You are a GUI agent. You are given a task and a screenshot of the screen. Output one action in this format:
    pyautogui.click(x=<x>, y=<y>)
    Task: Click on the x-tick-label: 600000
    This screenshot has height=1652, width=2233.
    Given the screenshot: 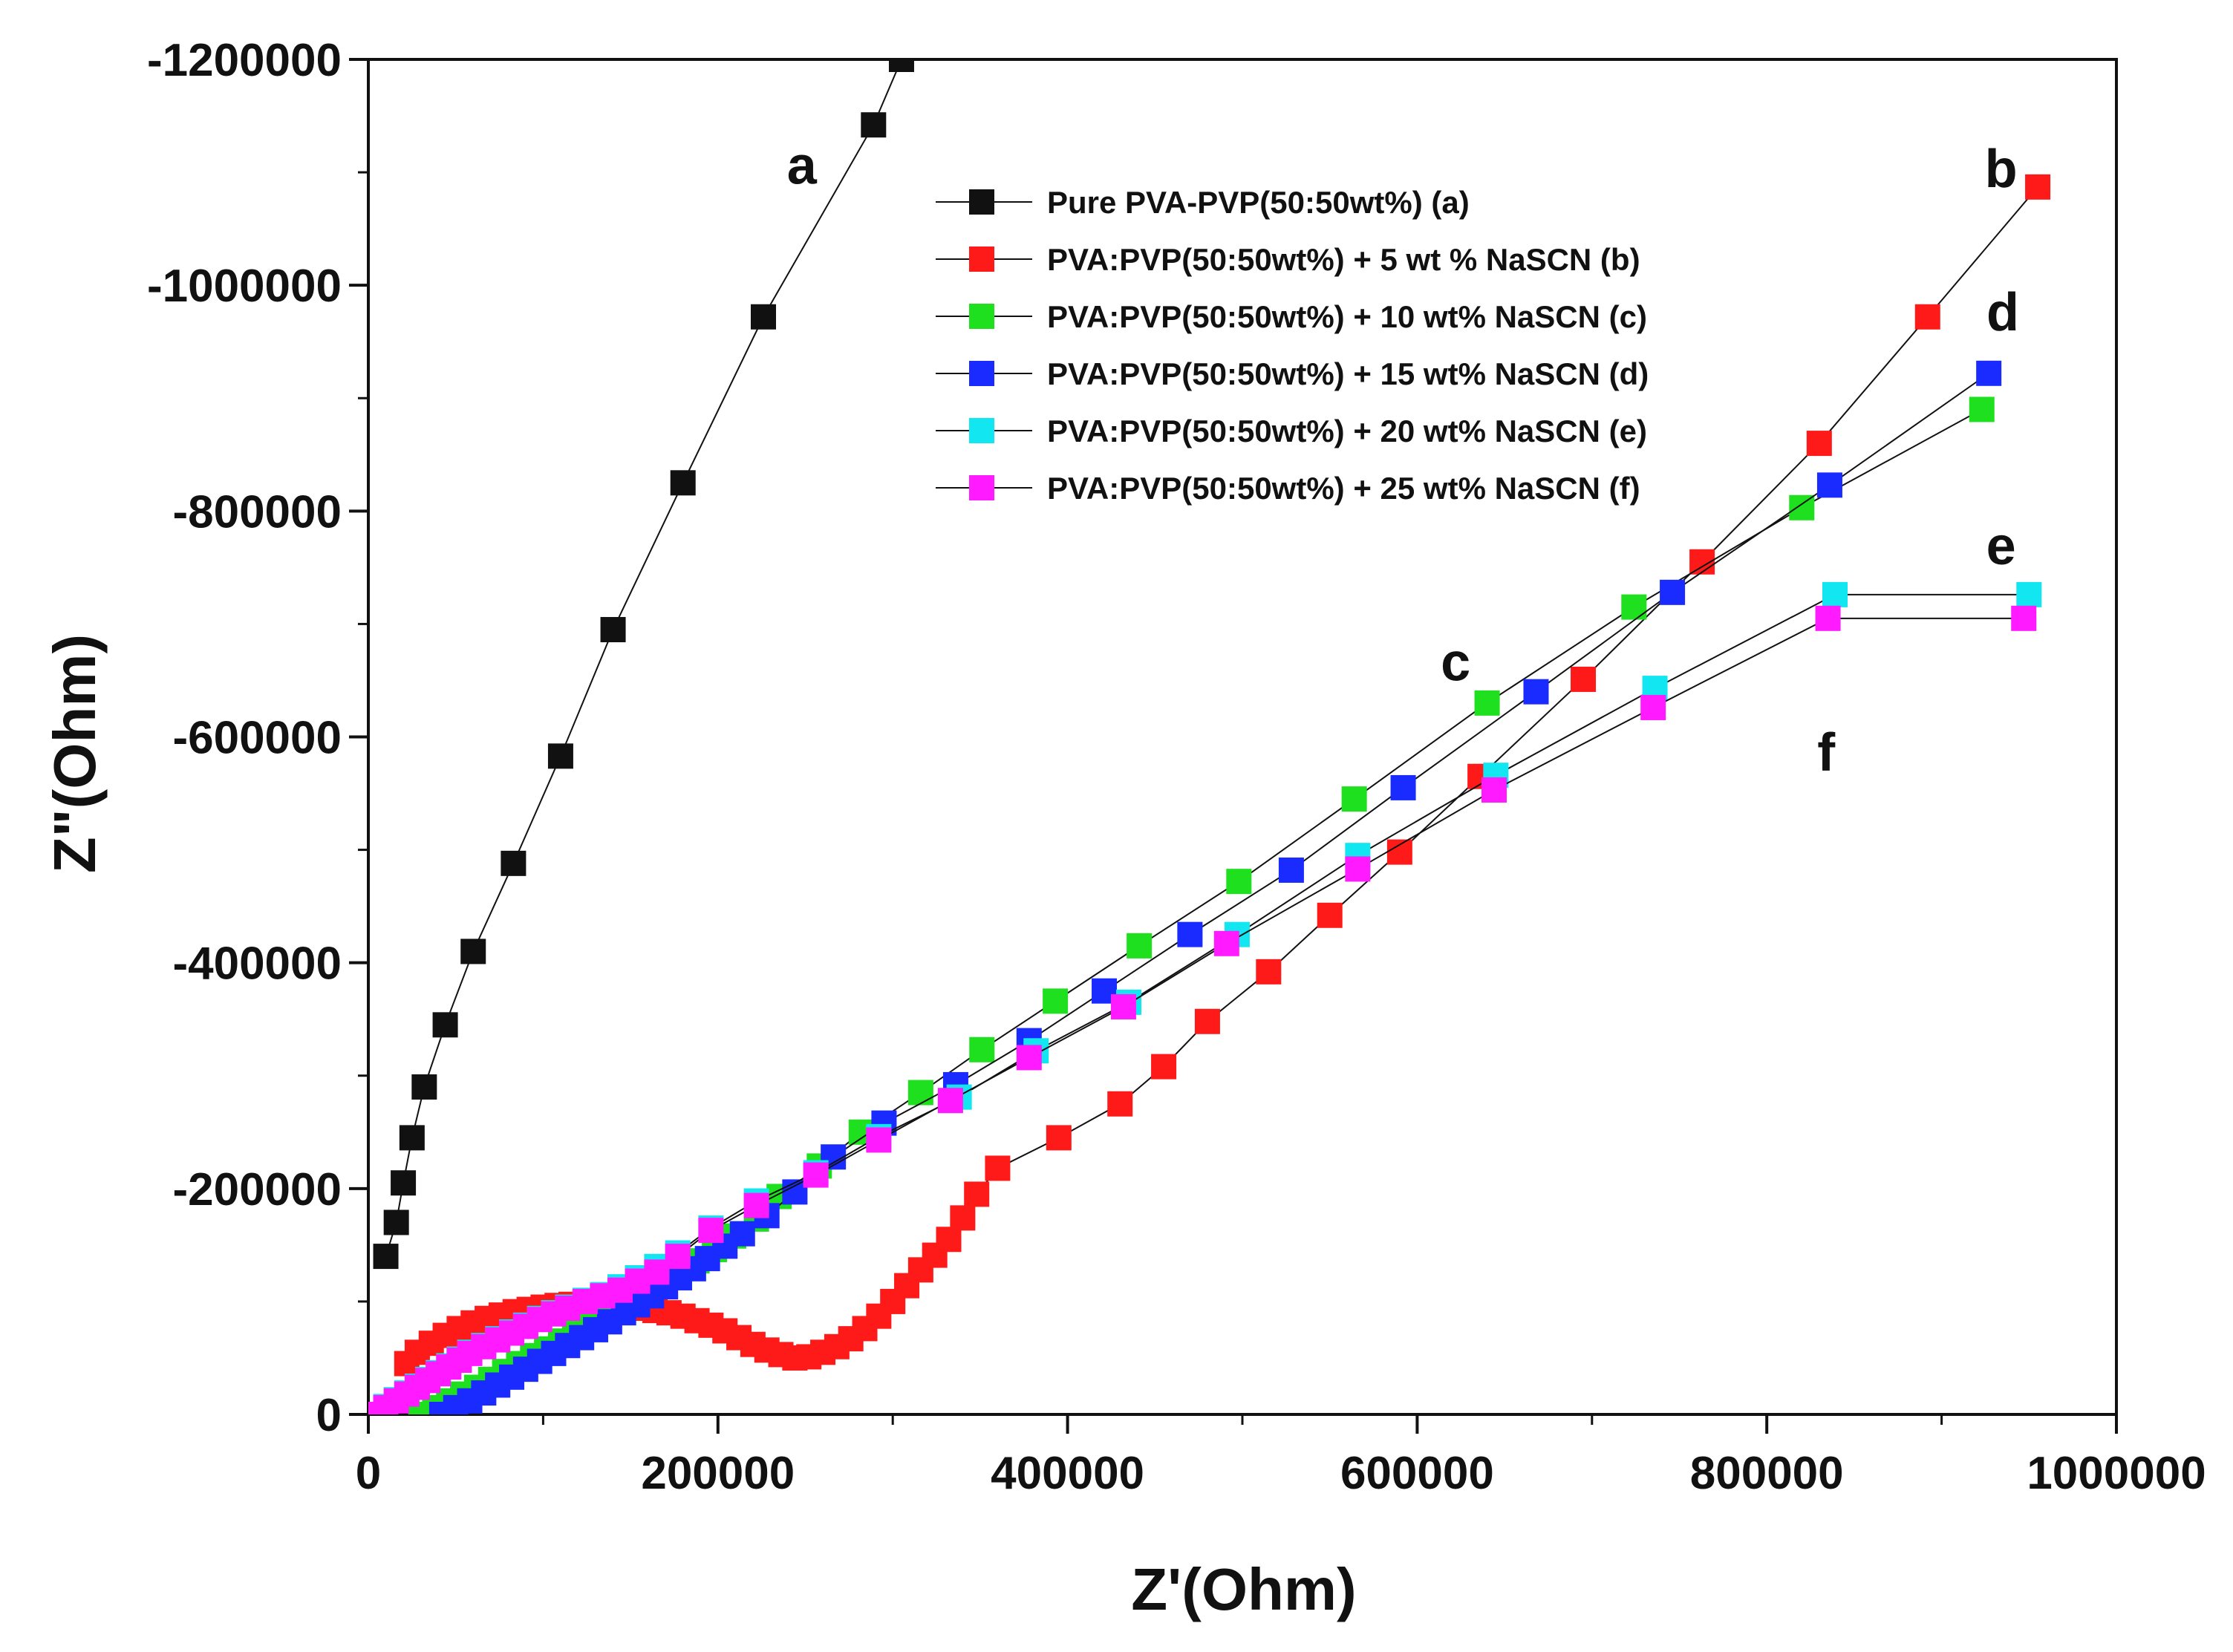 What is the action you would take?
    pyautogui.click(x=1417, y=1473)
    